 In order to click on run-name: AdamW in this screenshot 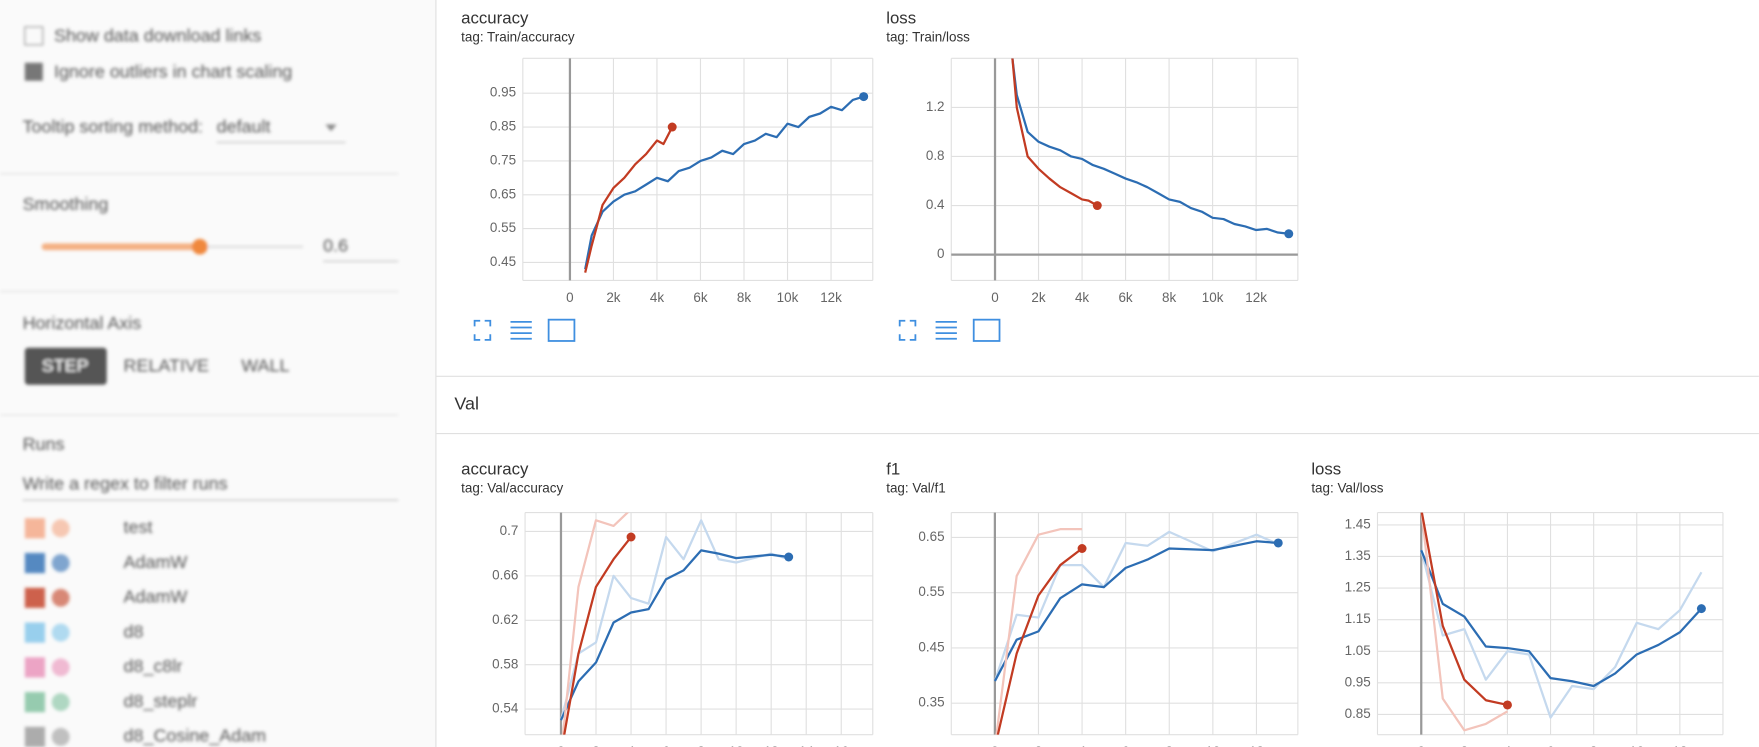, I will do `click(156, 562)`.